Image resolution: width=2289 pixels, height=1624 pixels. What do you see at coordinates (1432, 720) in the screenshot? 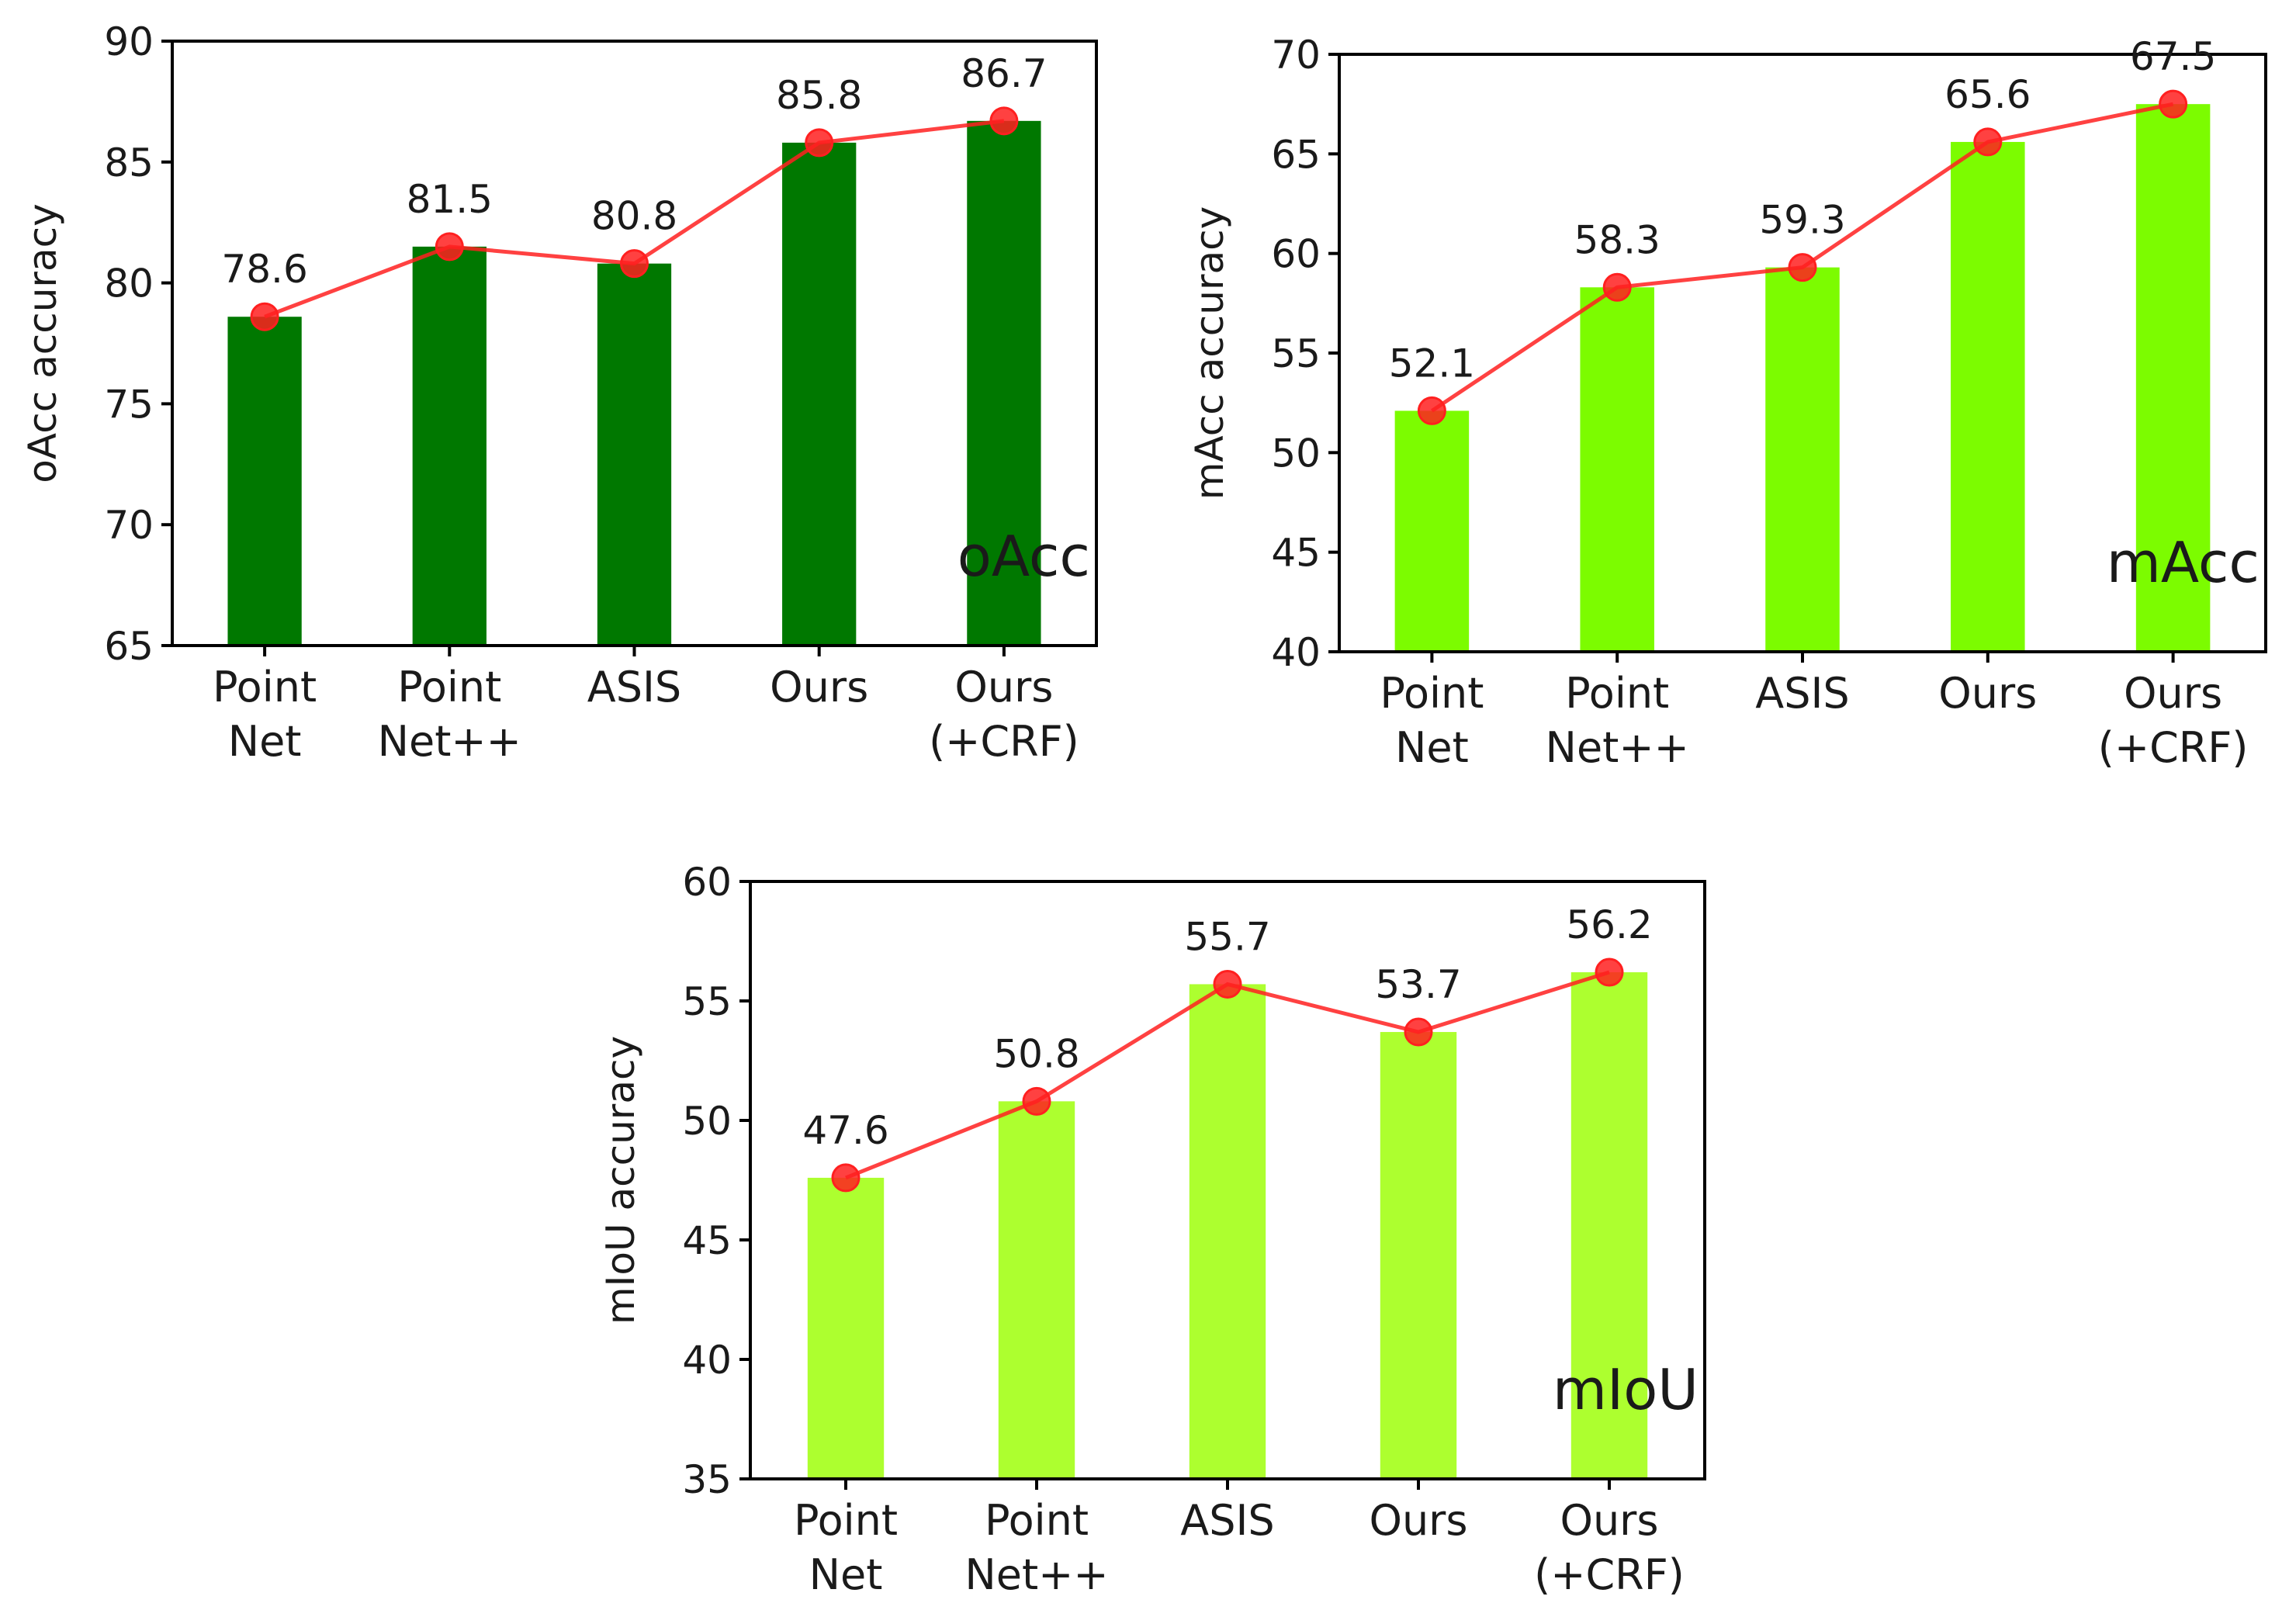
I see `macc-x-tick-label: Point Net` at bounding box center [1432, 720].